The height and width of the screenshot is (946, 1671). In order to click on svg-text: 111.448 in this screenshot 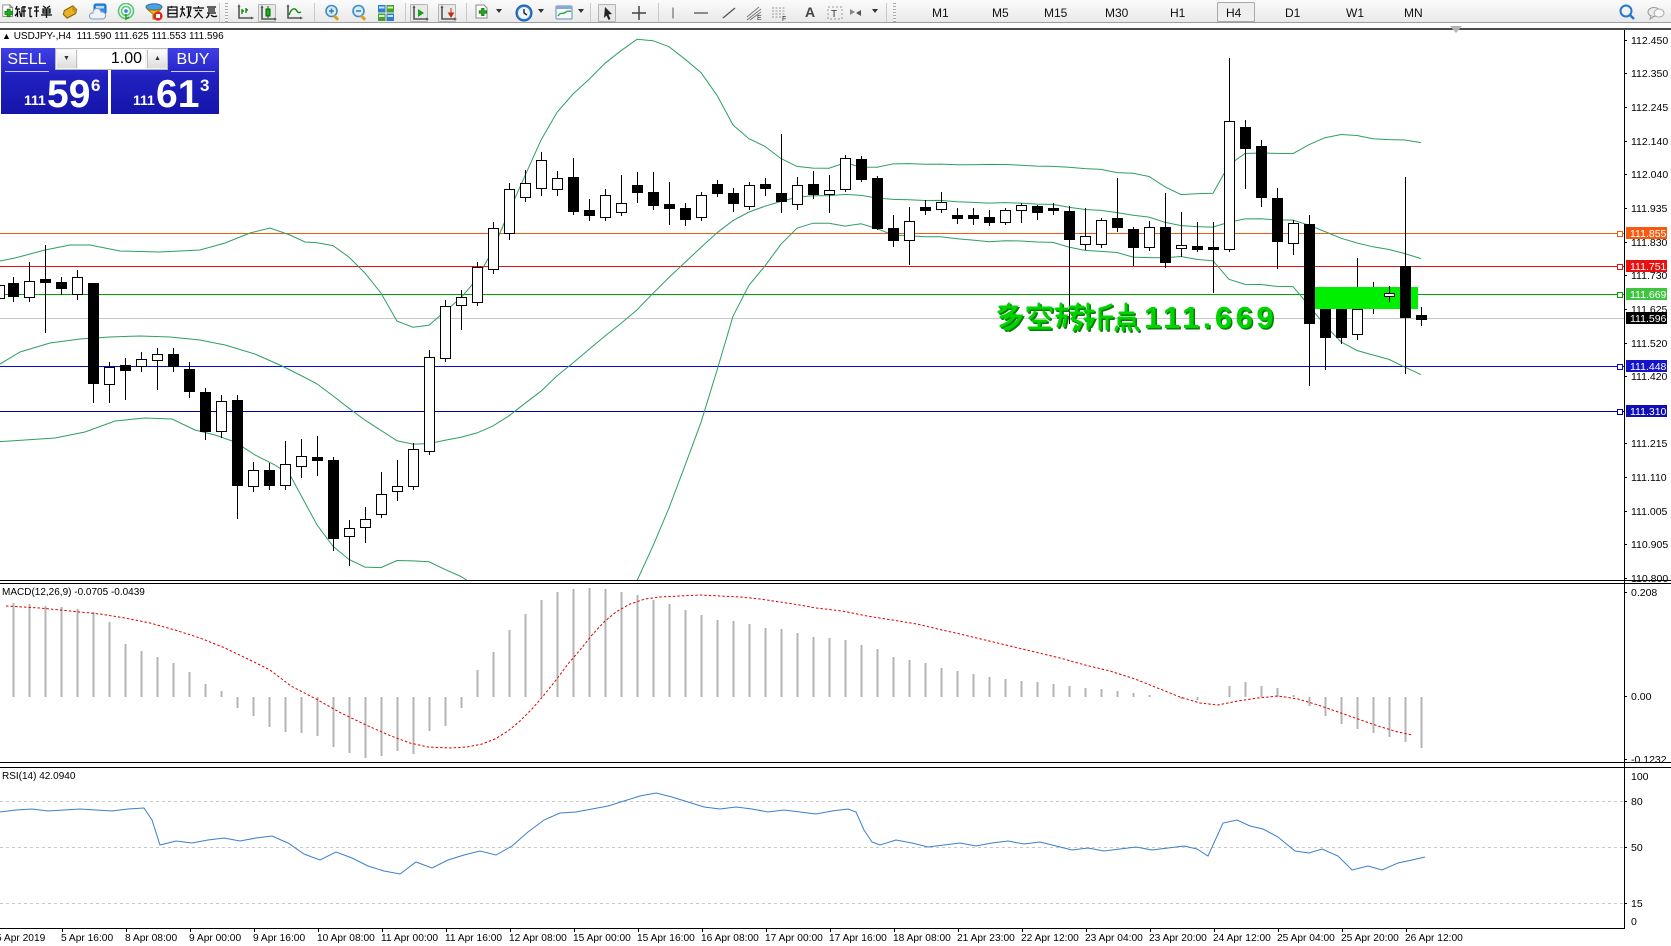, I will do `click(1648, 367)`.